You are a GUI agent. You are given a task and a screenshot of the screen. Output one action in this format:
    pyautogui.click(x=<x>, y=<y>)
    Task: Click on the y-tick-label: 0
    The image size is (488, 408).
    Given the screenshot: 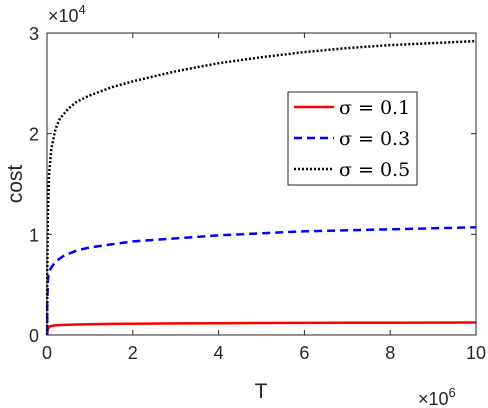 What is the action you would take?
    pyautogui.click(x=34, y=336)
    